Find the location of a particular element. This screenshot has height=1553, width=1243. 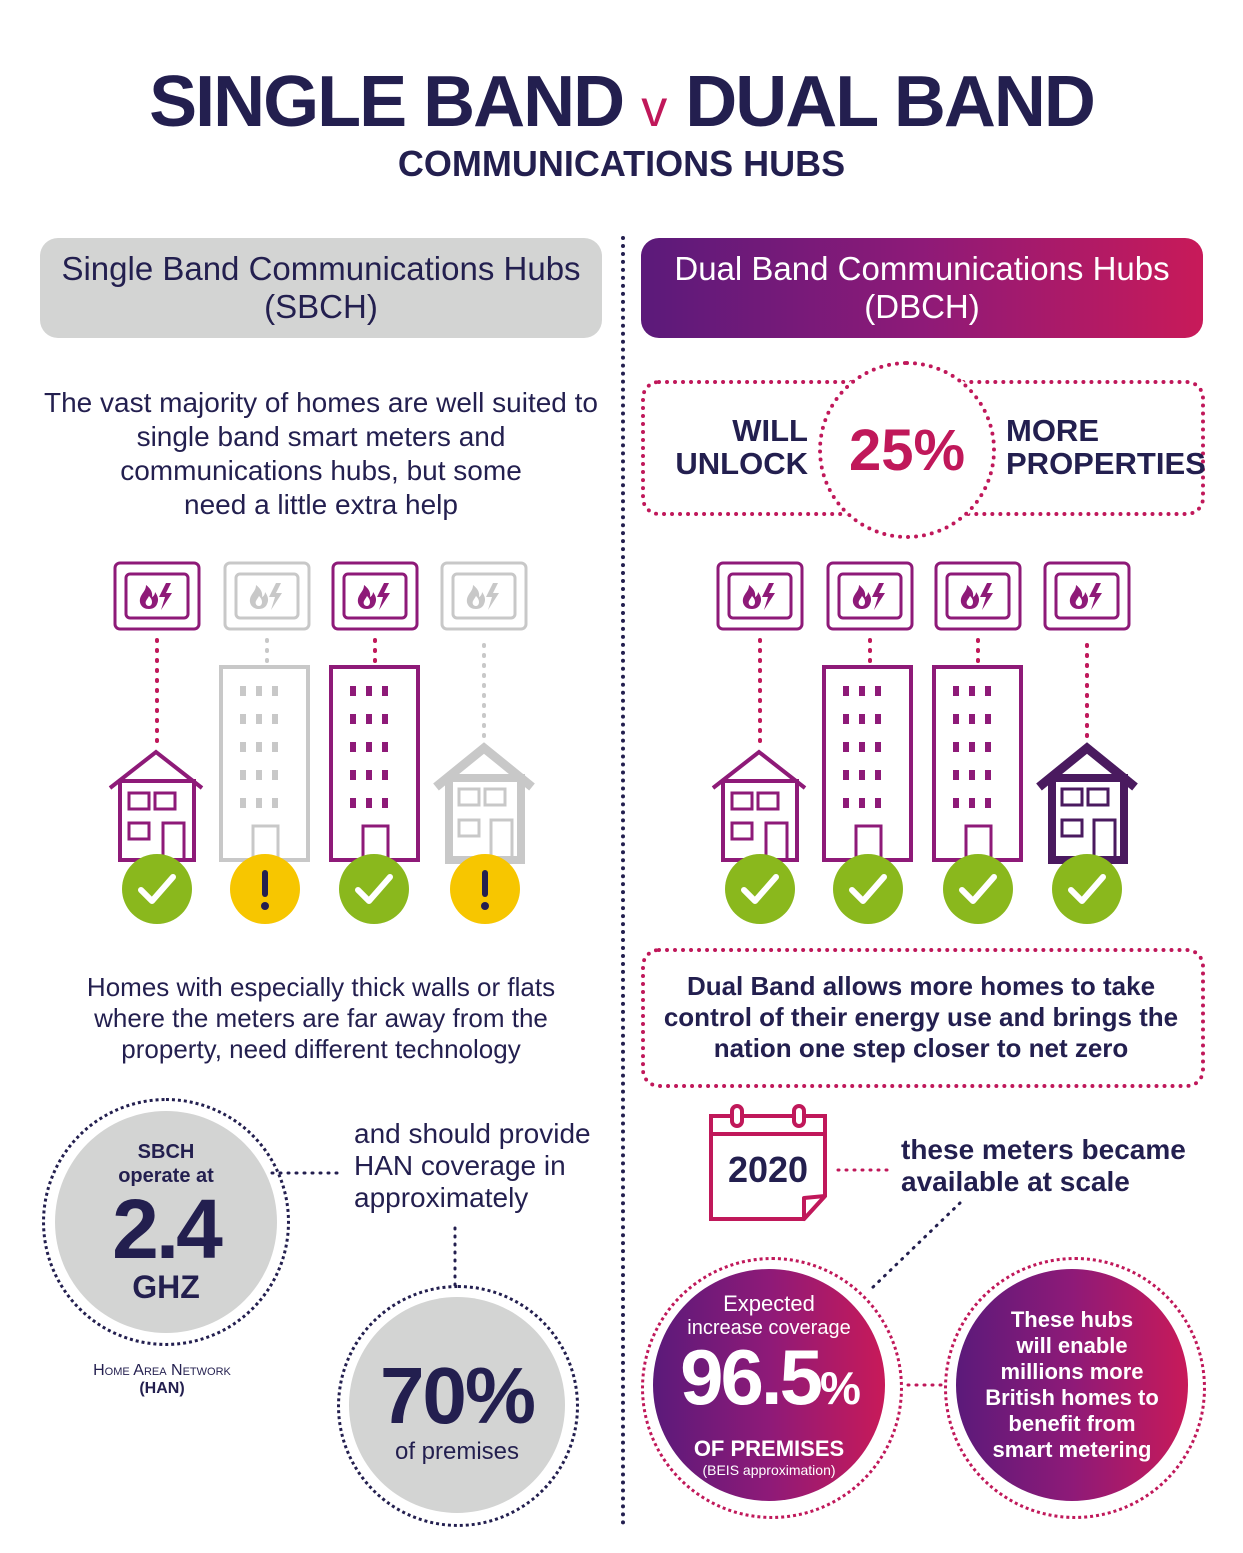

unlock-percentage: 25% is located at coordinates (907, 450).